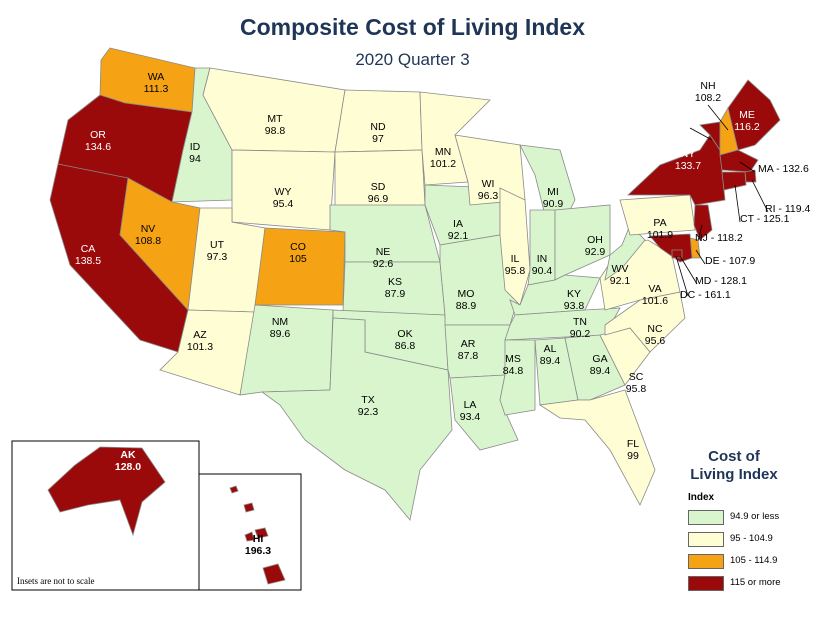 The image size is (825, 638). I want to click on state-abbr-id: ID, so click(195, 147).